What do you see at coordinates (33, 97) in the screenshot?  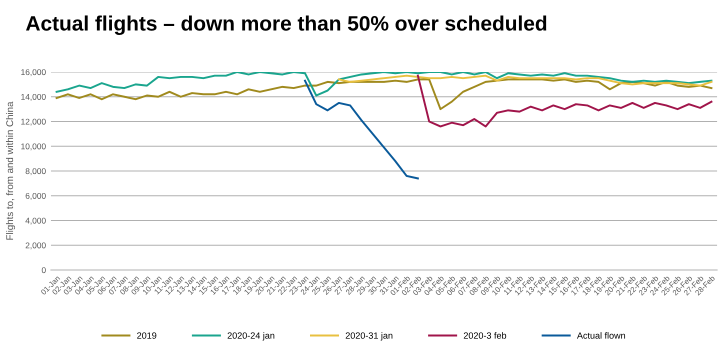 I see `y-tick-label: 14,000` at bounding box center [33, 97].